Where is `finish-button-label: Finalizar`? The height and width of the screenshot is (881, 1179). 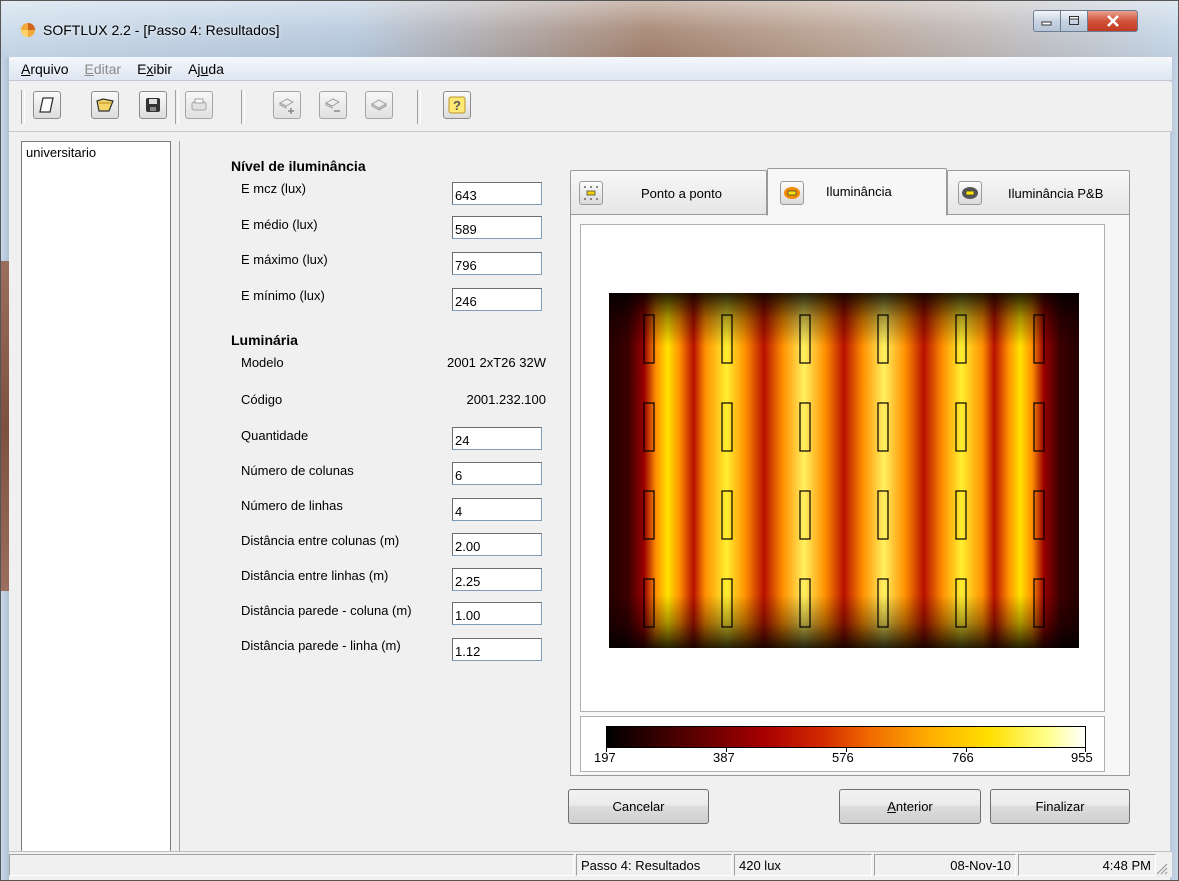
finish-button-label: Finalizar is located at coordinates (1060, 806).